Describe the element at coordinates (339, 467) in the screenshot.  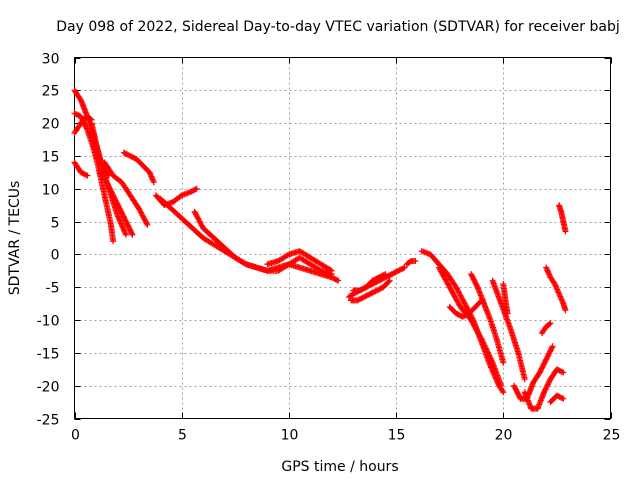
I see `x-axis-label: GPS time / hours` at that location.